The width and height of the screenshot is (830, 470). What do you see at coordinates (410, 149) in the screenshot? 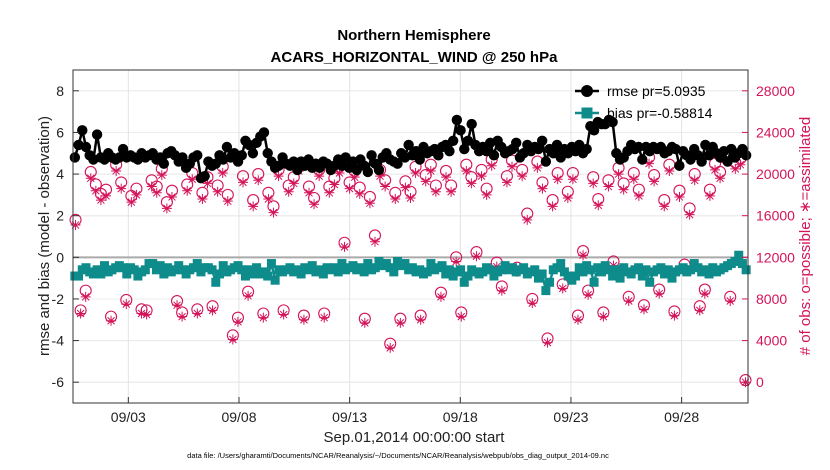
I see `series-rmse` at bounding box center [410, 149].